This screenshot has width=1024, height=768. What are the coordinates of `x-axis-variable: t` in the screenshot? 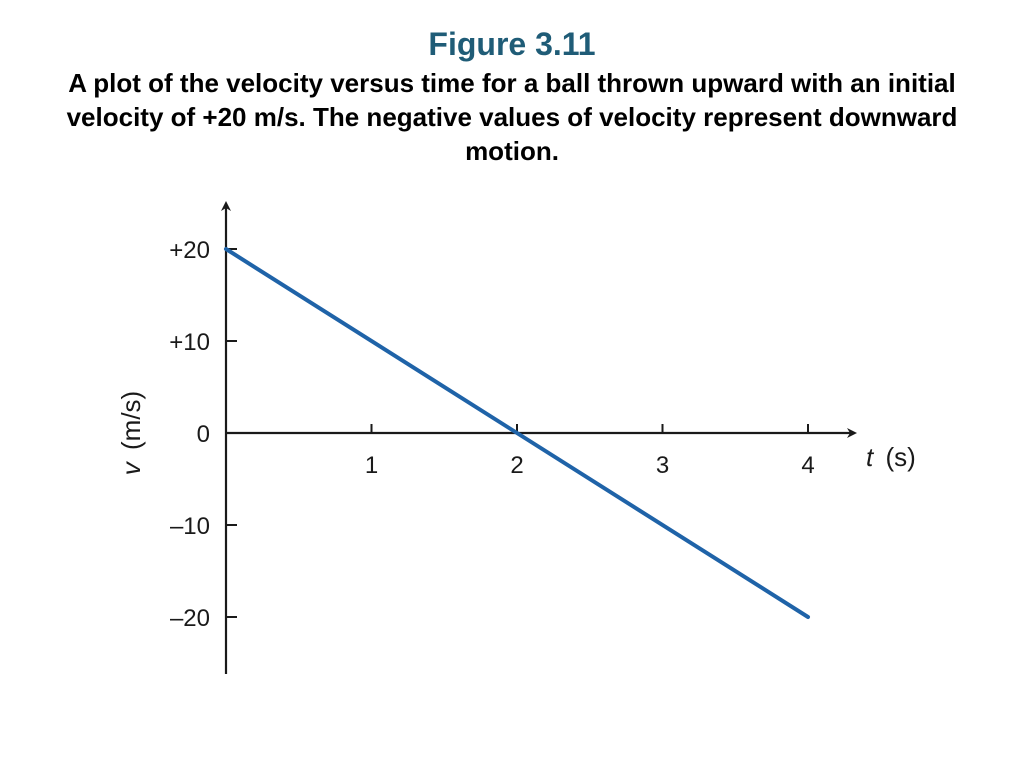 It's located at (870, 457).